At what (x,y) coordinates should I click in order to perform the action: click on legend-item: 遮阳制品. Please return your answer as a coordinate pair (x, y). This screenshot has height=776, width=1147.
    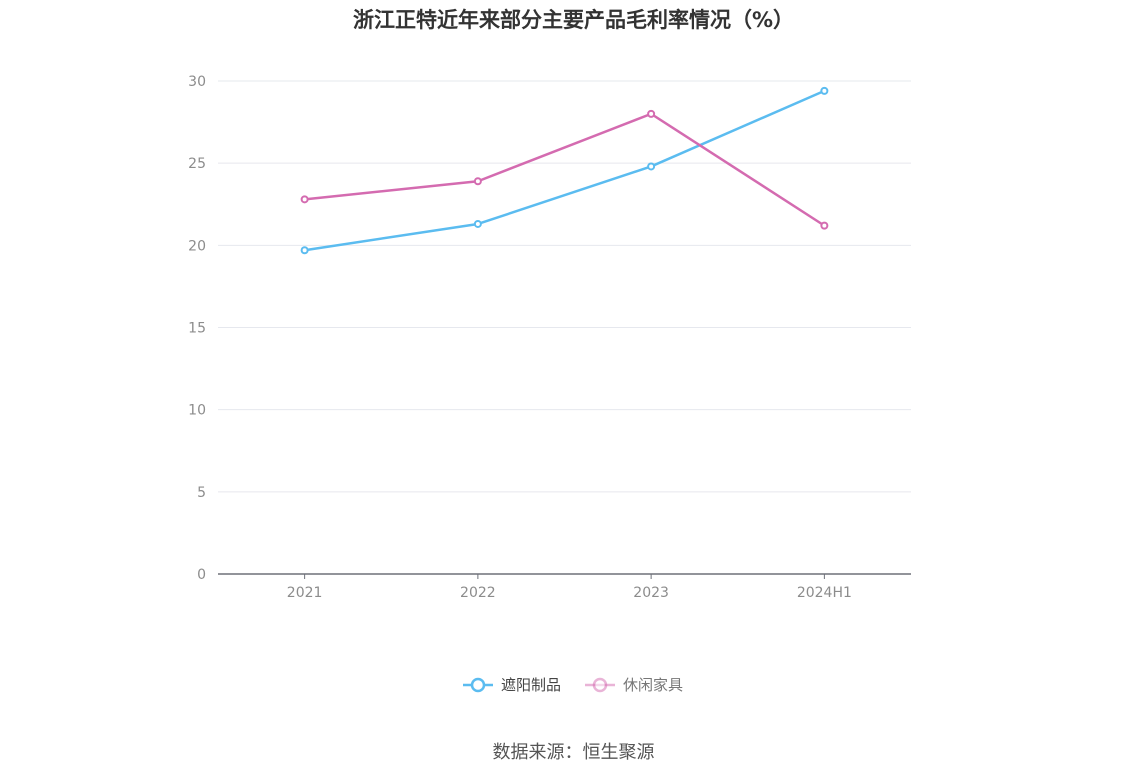
    Looking at the image, I should click on (512, 685).